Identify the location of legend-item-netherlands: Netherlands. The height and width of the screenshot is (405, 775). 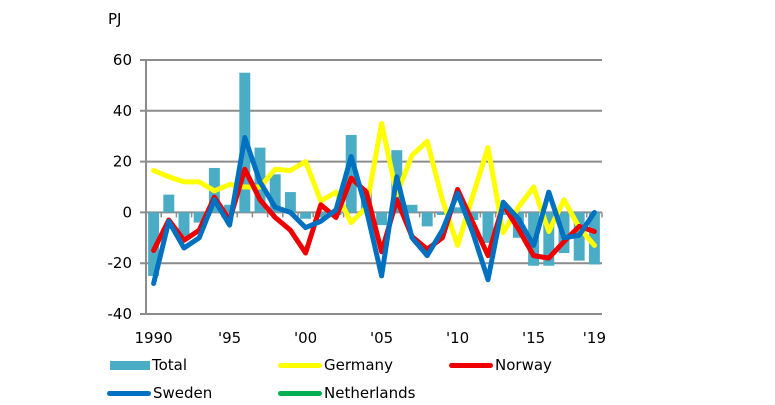
(346, 393).